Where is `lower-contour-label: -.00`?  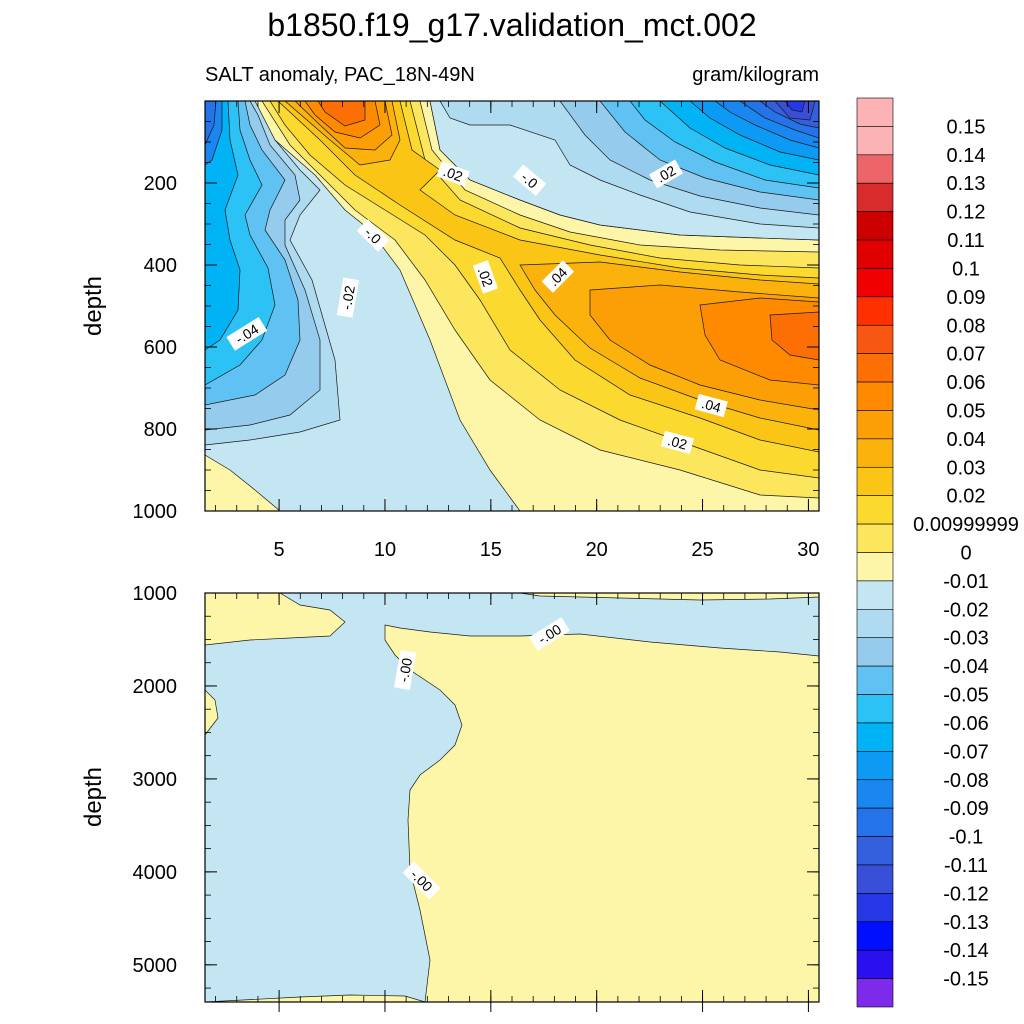
lower-contour-label: -.00 is located at coordinates (405, 670).